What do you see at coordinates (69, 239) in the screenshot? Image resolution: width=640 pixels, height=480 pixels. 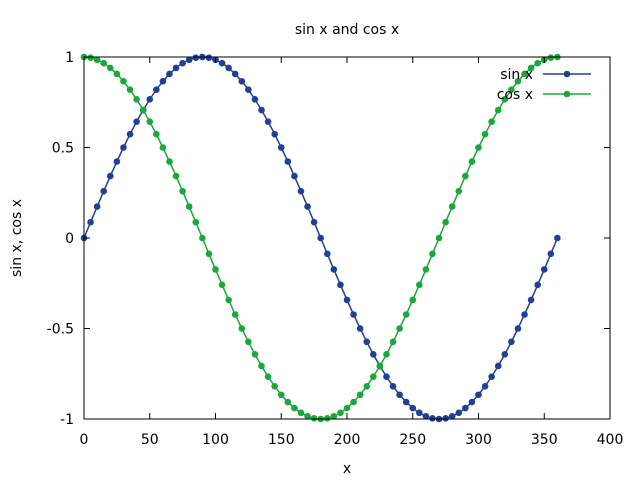 I see `y-tick-label: 0` at bounding box center [69, 239].